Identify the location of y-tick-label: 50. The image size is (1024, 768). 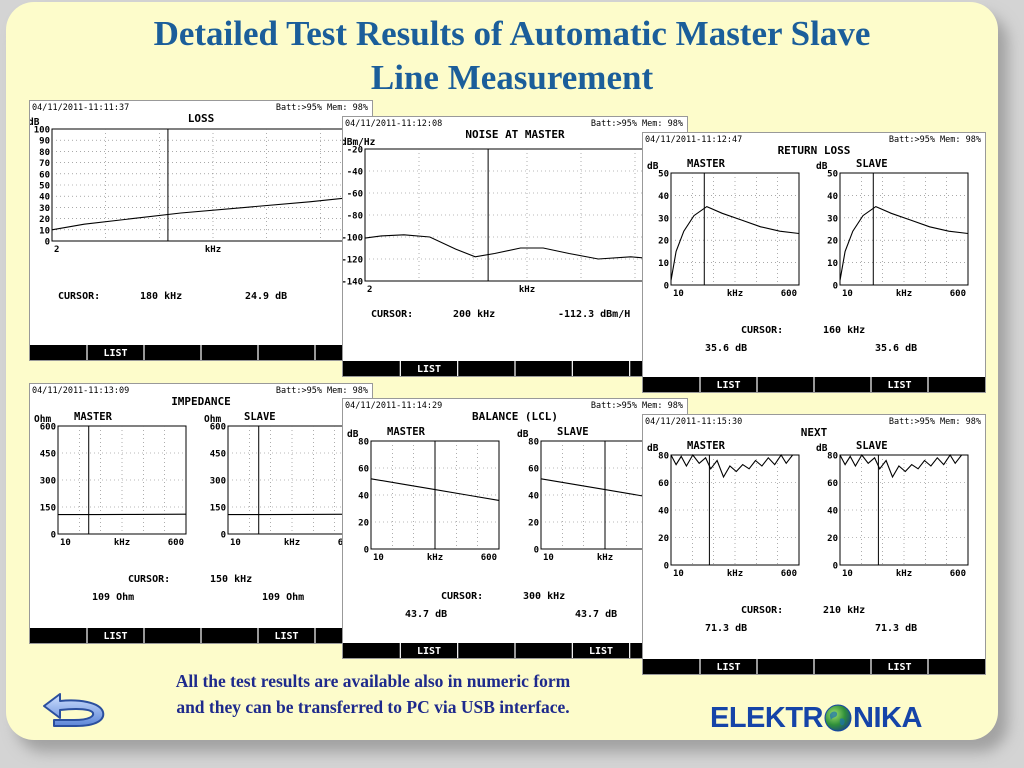
(832, 175).